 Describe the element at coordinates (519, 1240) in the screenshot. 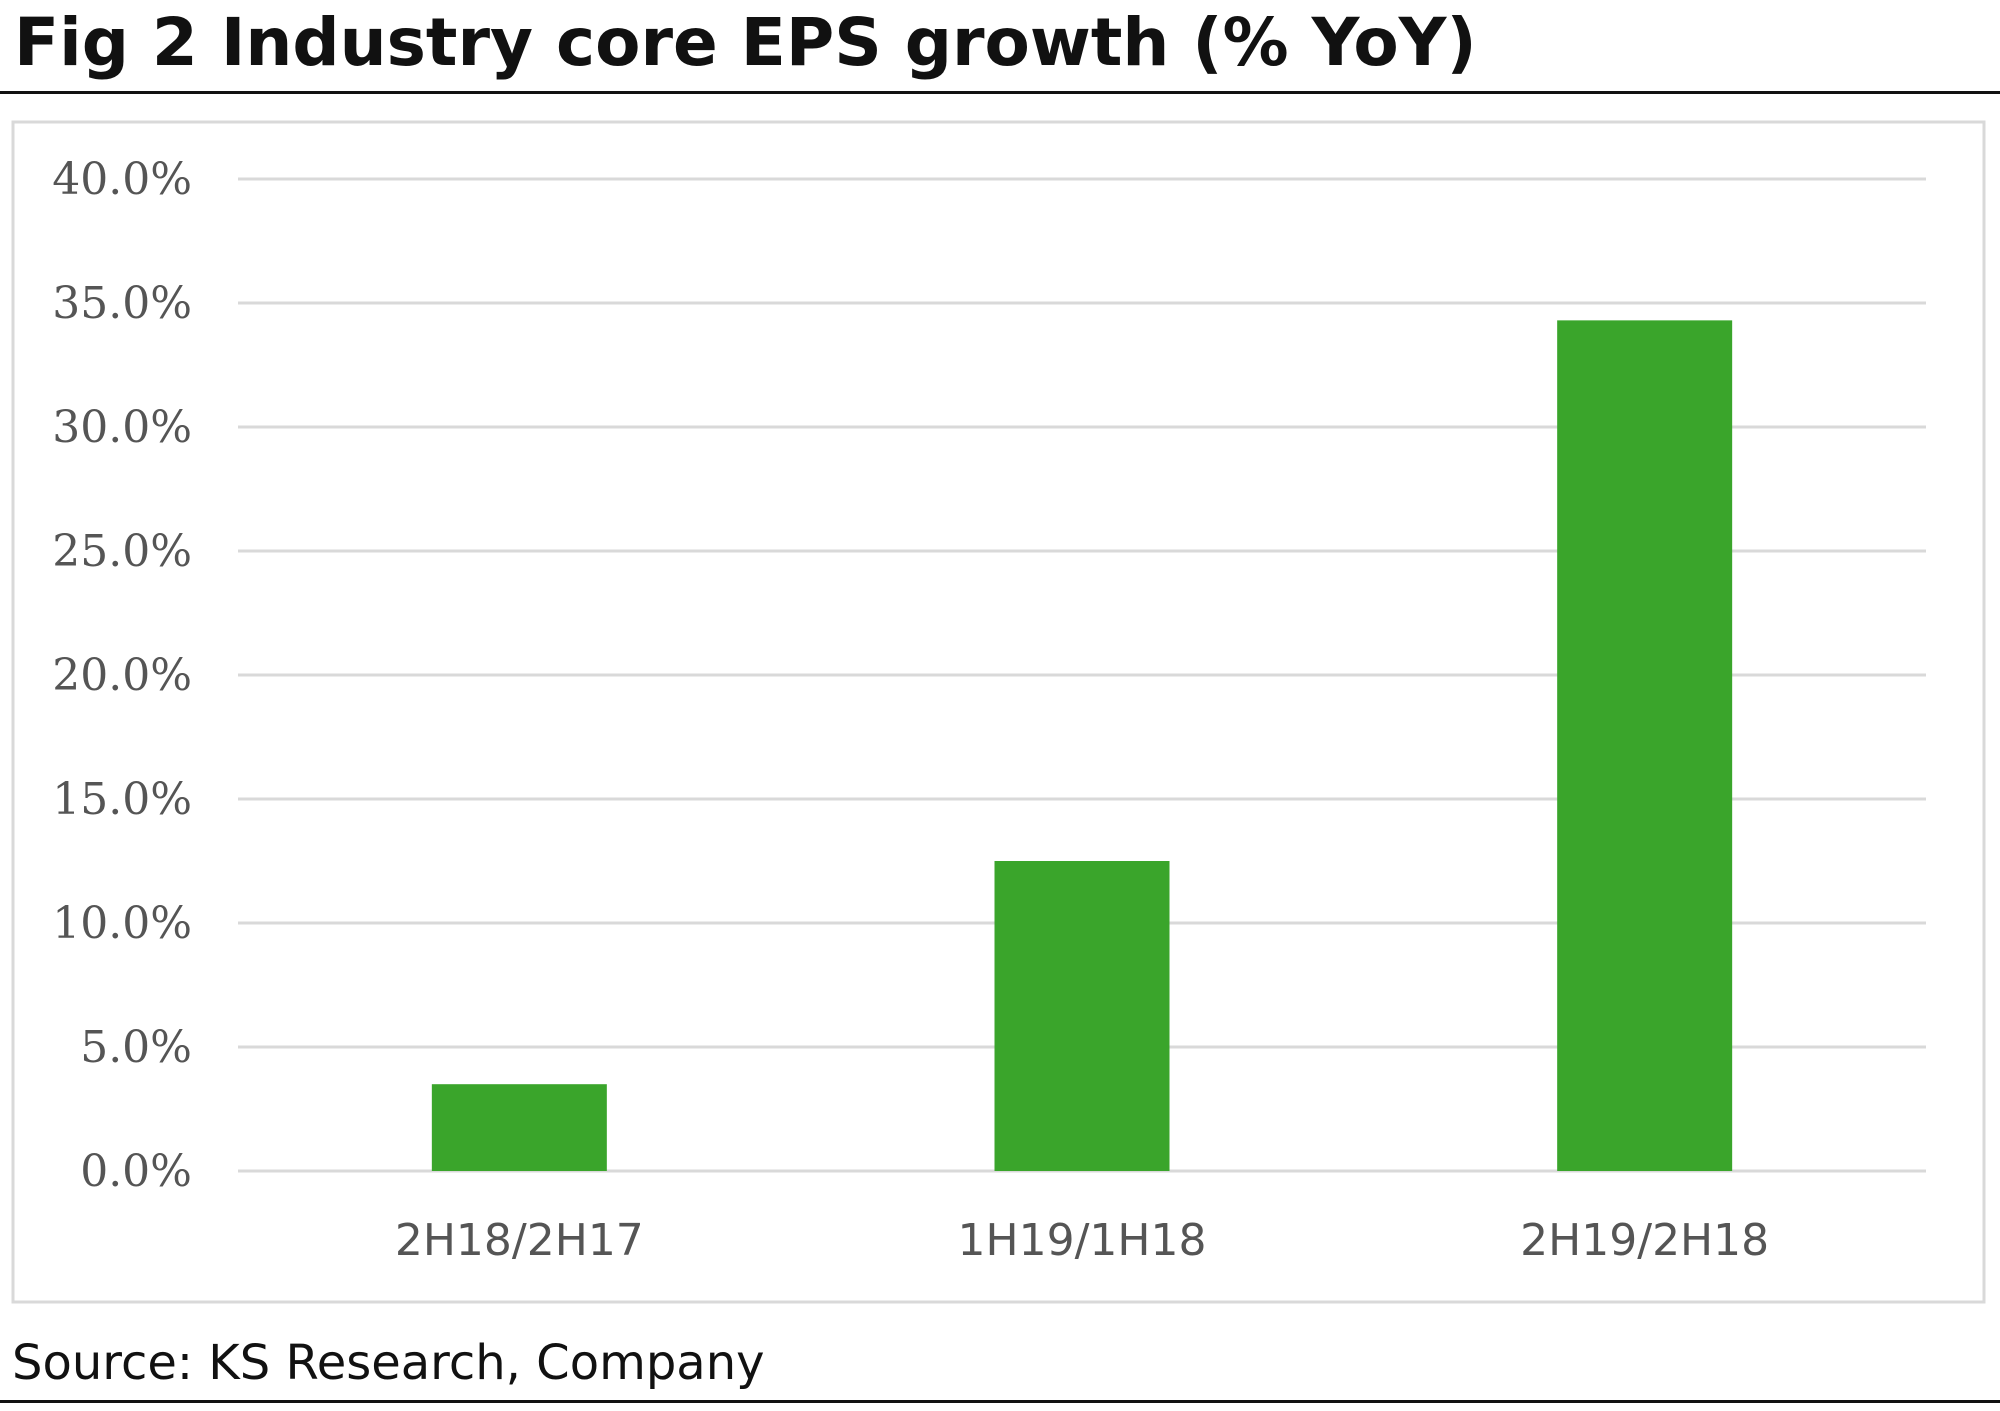

I see `x-tick-label: 2H18/2H17` at that location.